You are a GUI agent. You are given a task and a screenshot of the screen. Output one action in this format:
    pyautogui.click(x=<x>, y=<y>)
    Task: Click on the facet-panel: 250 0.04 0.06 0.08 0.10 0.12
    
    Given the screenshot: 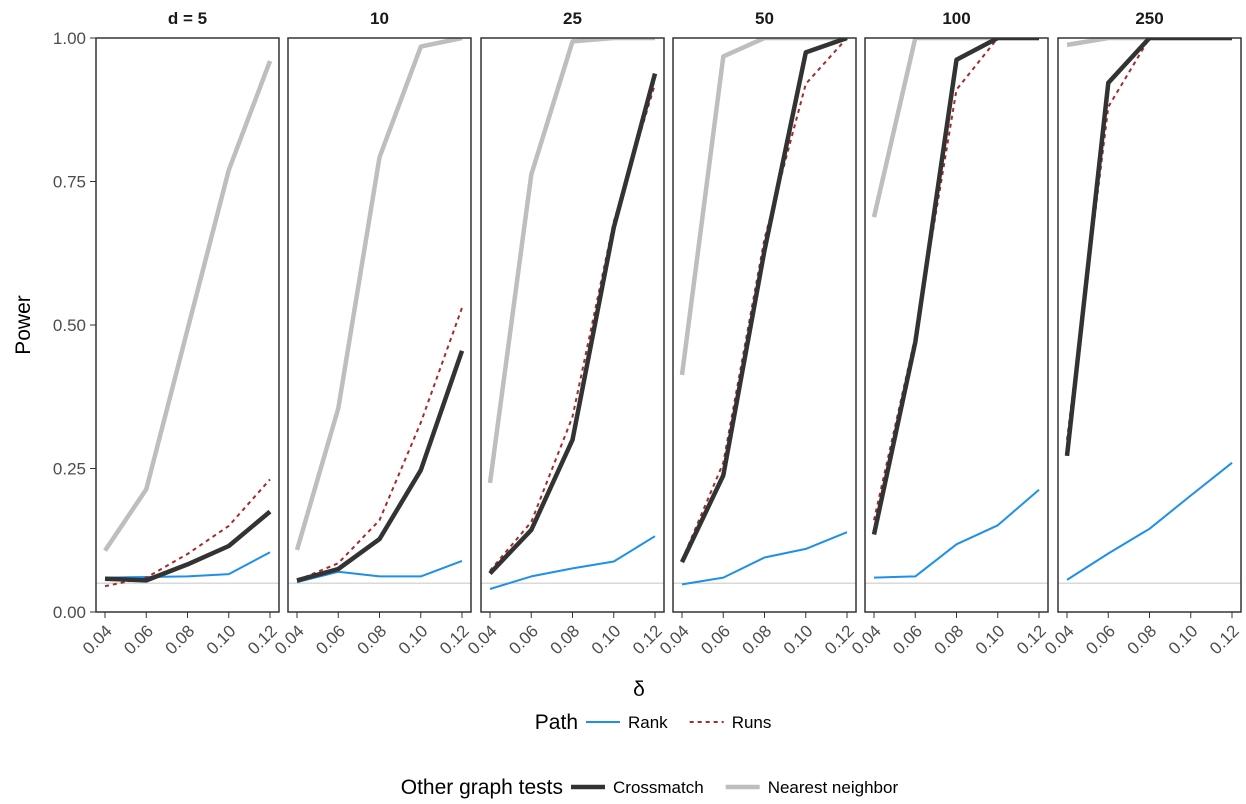 What is the action you would take?
    pyautogui.click(x=1142, y=333)
    